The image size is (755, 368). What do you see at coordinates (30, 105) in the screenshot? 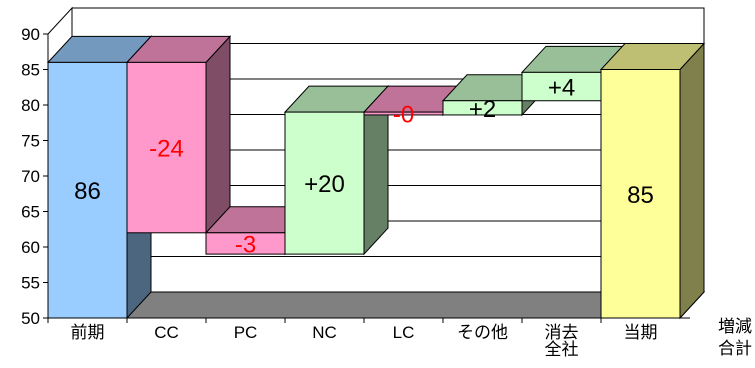
I see `y-tick-label: 80` at bounding box center [30, 105].